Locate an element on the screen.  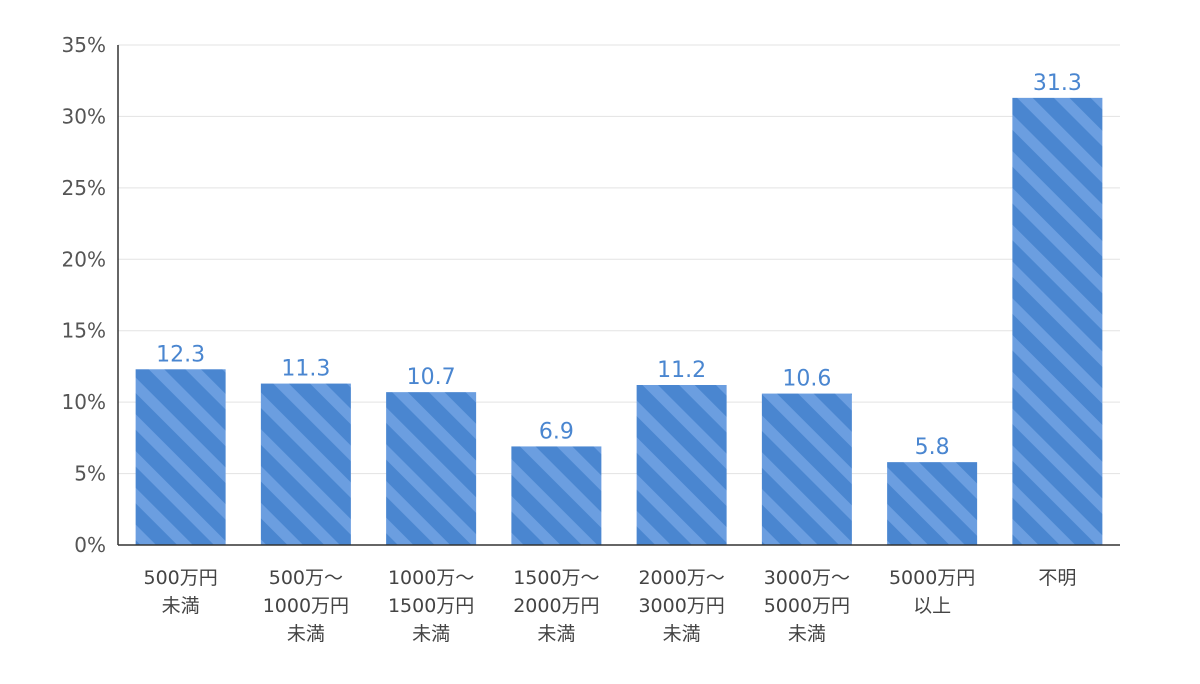
y-tick-label: 30% is located at coordinates (84, 116).